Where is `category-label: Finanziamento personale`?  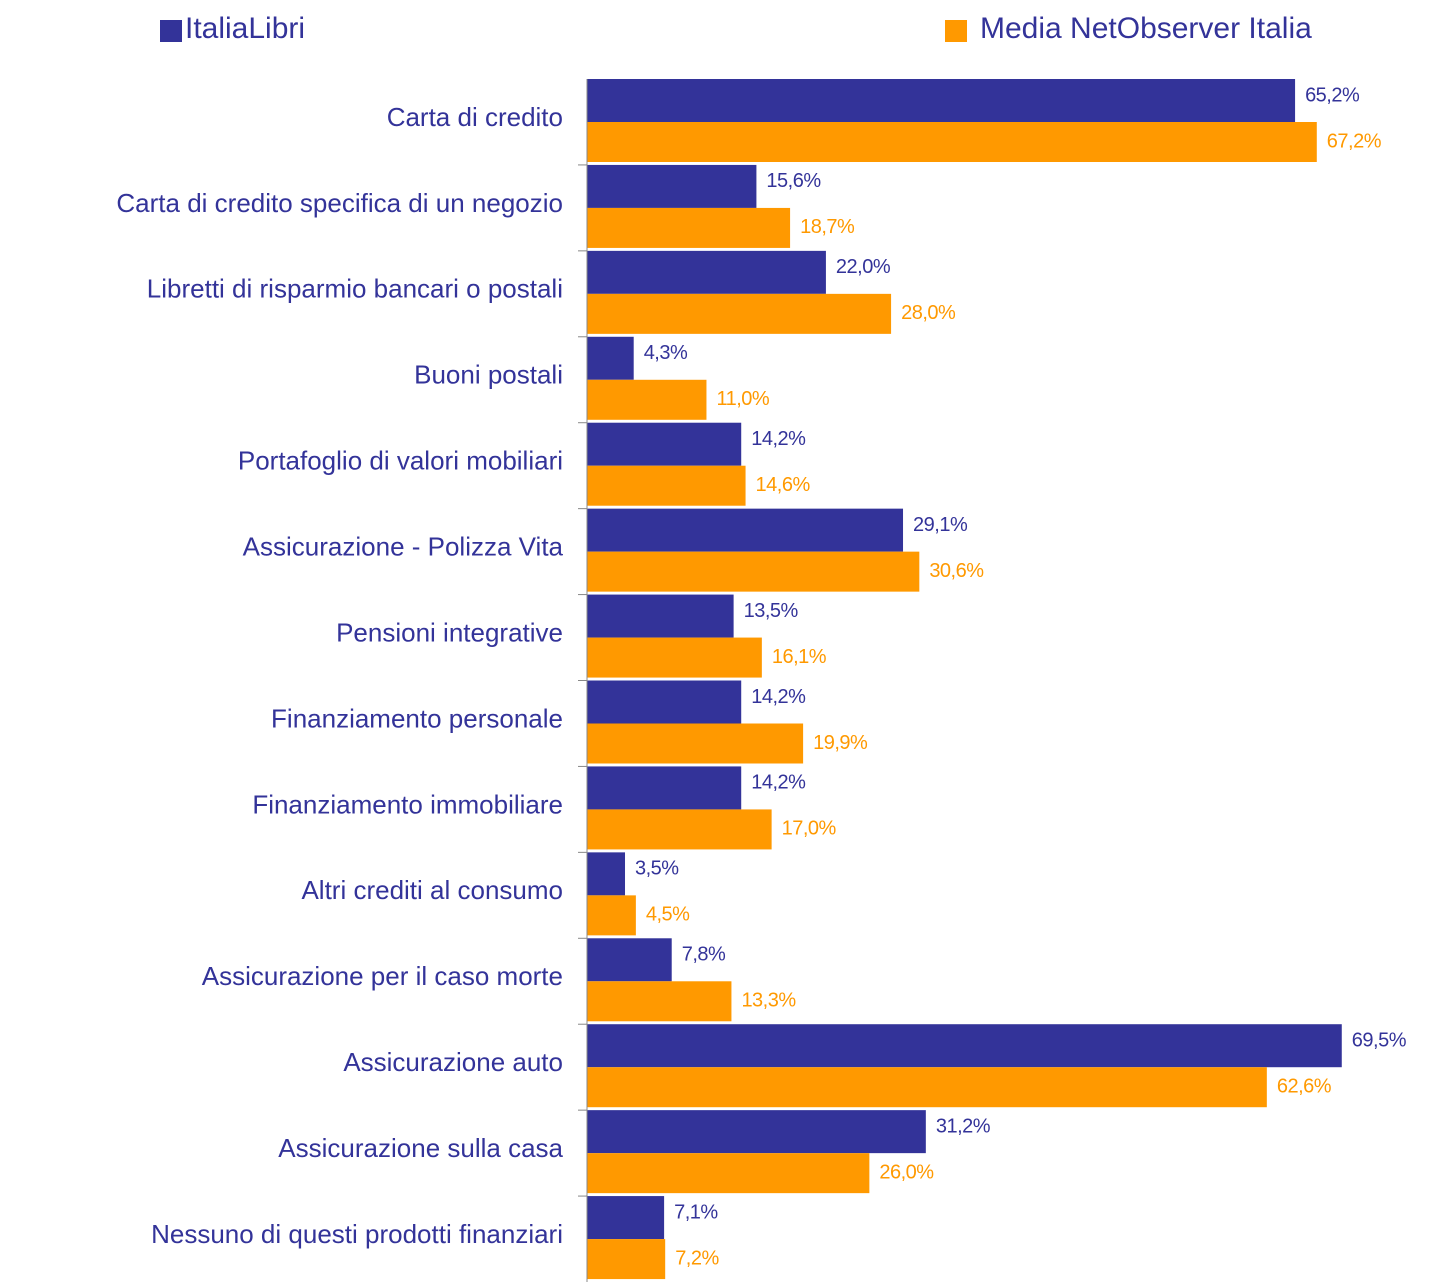
category-label: Finanziamento personale is located at coordinates (417, 718).